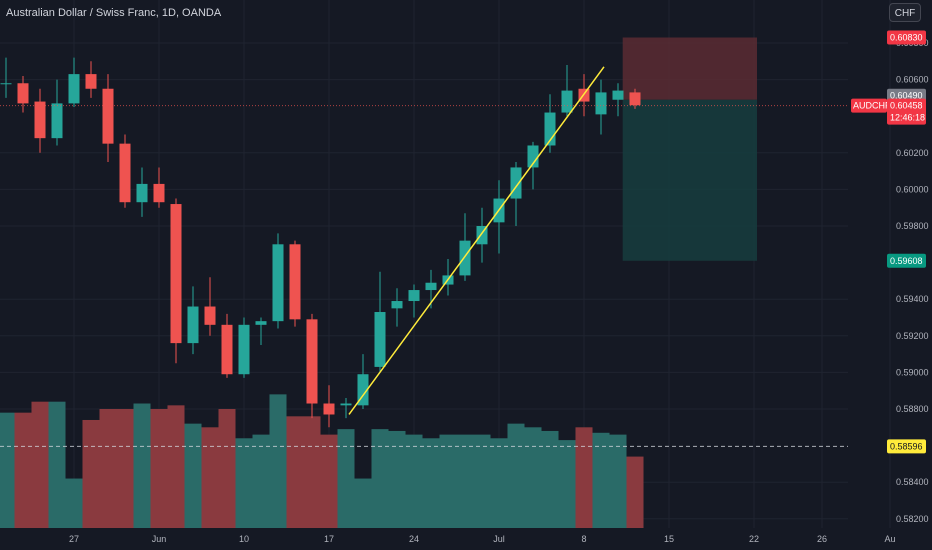 The image size is (932, 550). Describe the element at coordinates (822, 539) in the screenshot. I see `time-tick-label: 26` at that location.